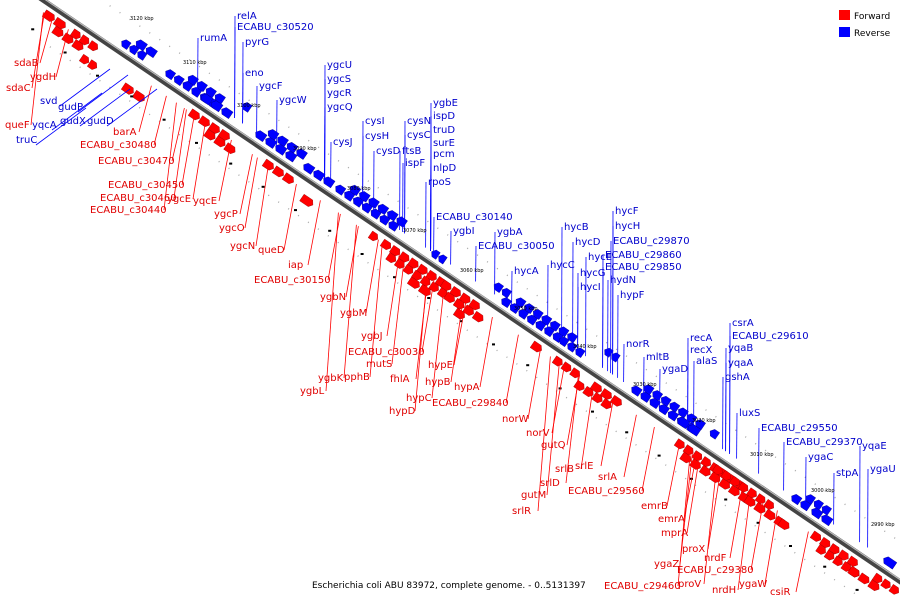  Describe the element at coordinates (275, 27) in the screenshot. I see `reverse-gene-label: ECABU_c30520` at that location.